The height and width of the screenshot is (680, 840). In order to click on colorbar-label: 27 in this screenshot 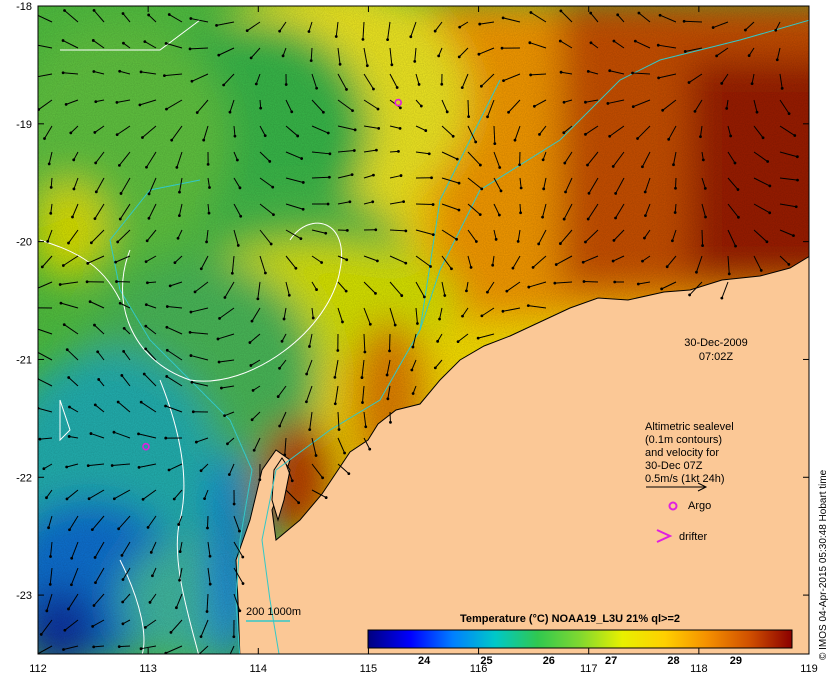, I will do `click(611, 661)`.